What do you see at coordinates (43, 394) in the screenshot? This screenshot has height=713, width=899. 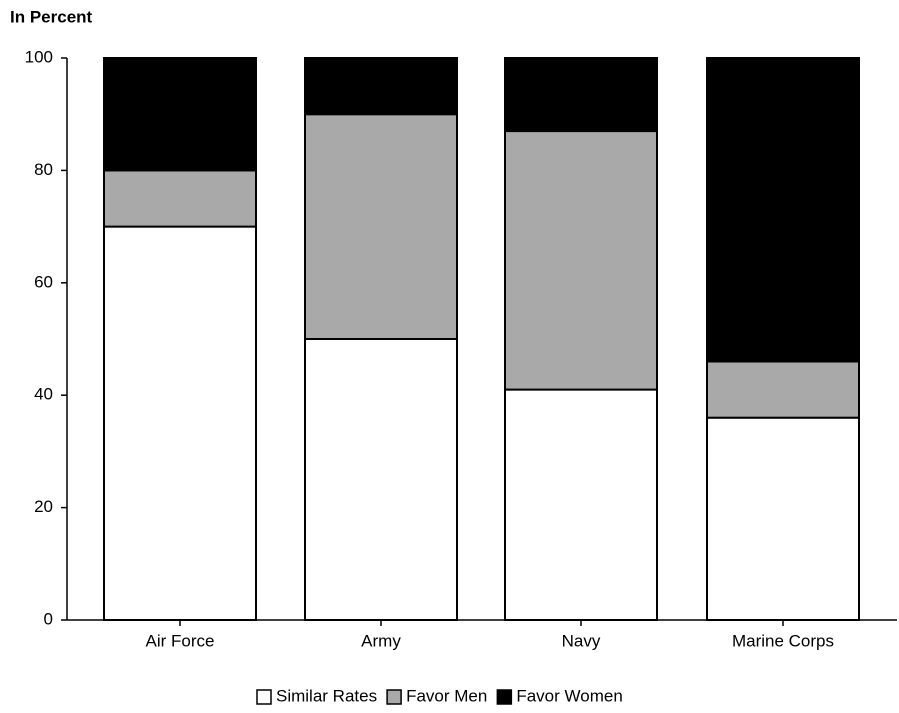 I see `y-tick-label: 40` at bounding box center [43, 394].